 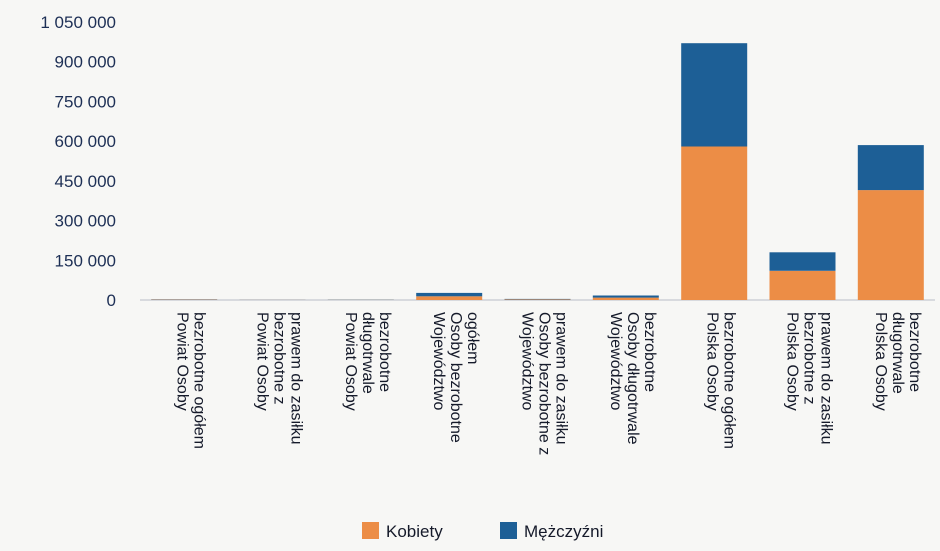 What do you see at coordinates (563, 531) in the screenshot?
I see `legend-label: Mężczyźni` at bounding box center [563, 531].